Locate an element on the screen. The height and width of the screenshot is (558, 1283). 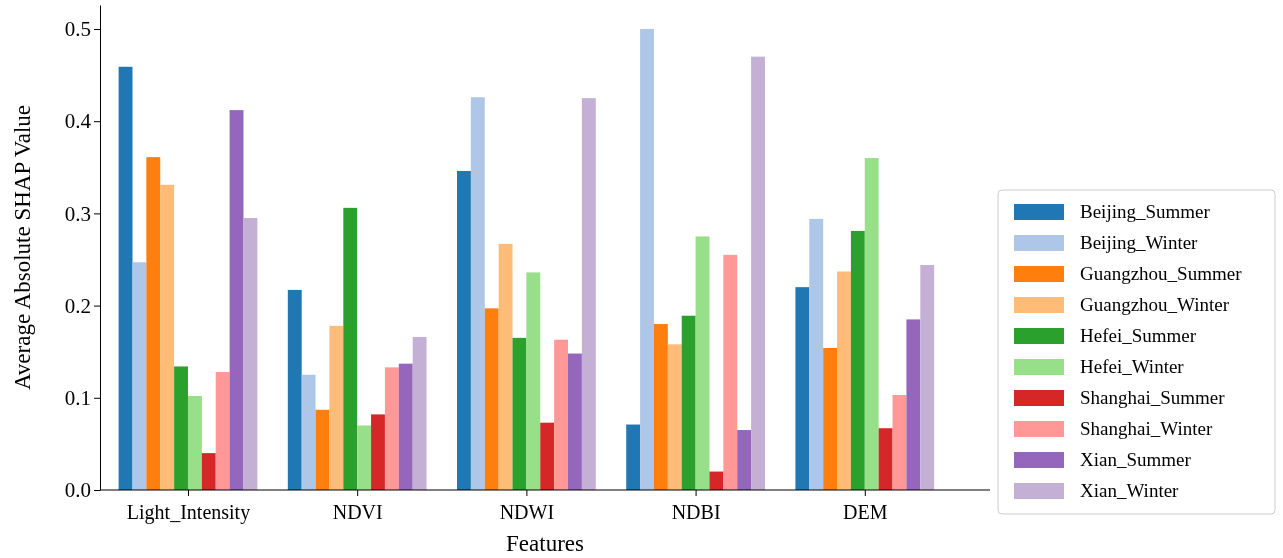
y-axis-title: Average Absolute SHAP Value is located at coordinates (22, 247).